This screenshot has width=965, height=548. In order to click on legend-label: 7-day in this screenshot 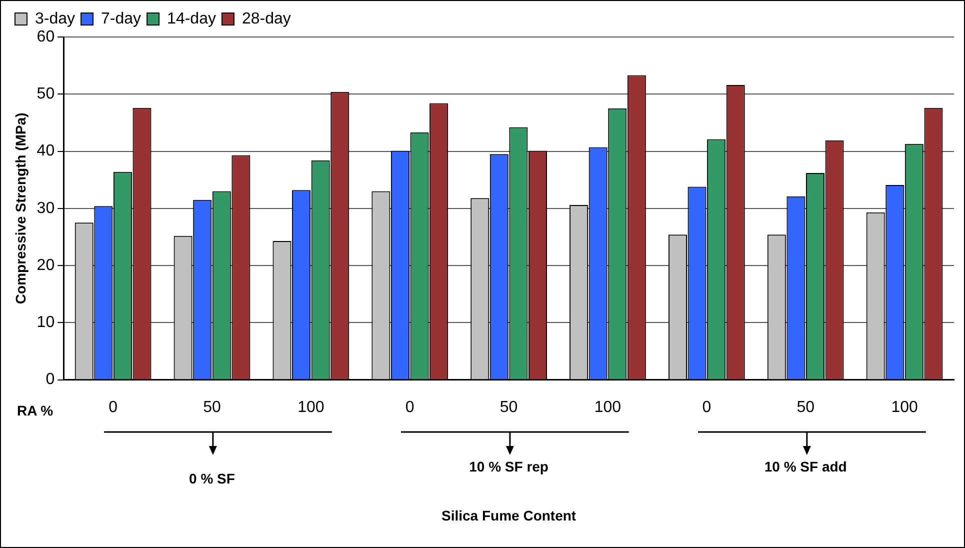, I will do `click(121, 19)`.